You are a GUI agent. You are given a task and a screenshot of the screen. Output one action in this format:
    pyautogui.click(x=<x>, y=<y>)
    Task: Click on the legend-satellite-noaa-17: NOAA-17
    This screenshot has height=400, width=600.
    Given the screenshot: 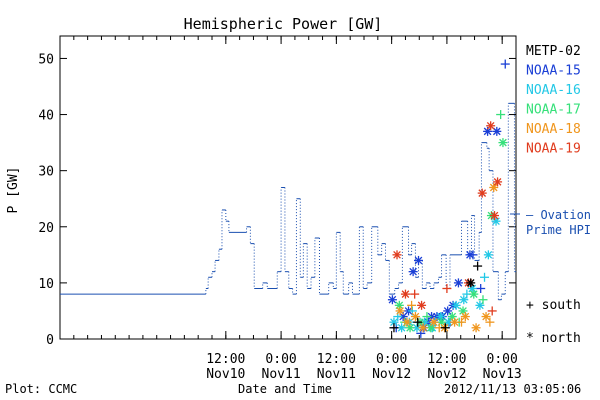 What is the action you would take?
    pyautogui.click(x=553, y=110)
    